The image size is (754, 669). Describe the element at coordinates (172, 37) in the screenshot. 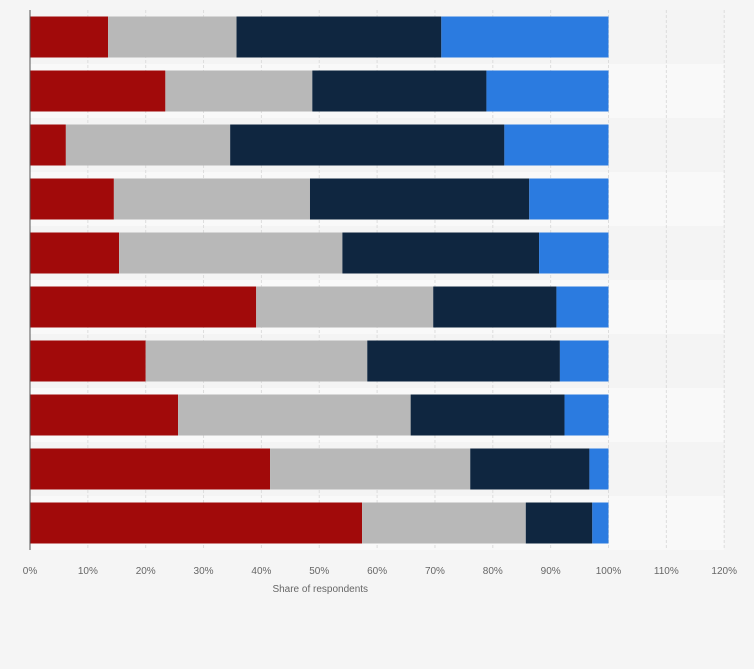

I see `bar-segment-row1-series2` at that location.